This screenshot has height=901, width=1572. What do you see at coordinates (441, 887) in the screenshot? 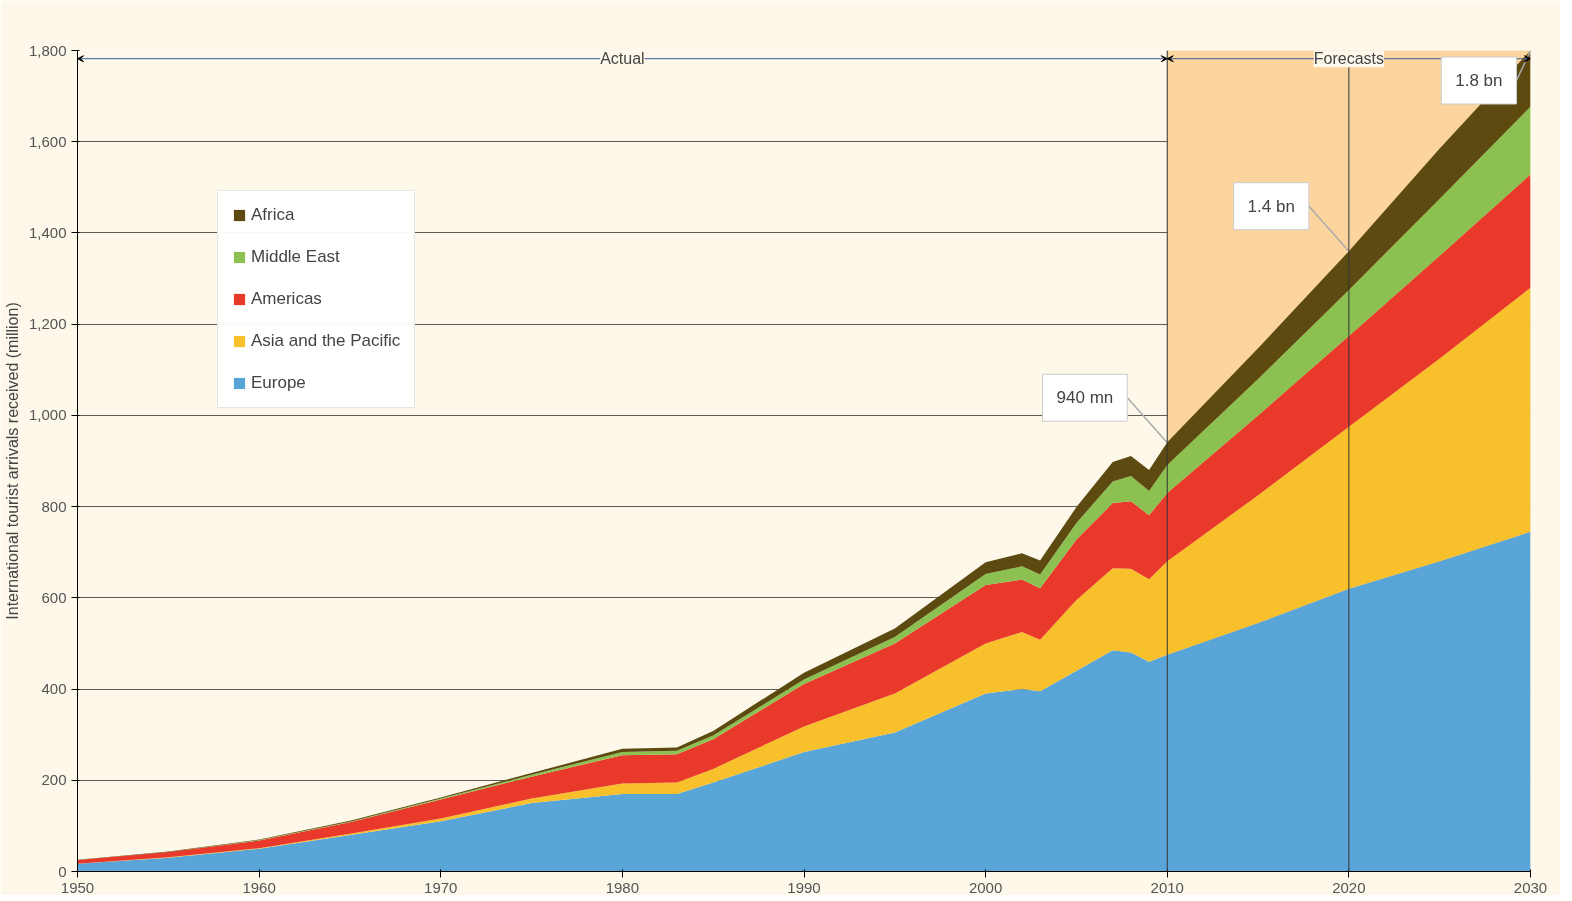
I see `x-tick-label: 1970` at bounding box center [441, 887].